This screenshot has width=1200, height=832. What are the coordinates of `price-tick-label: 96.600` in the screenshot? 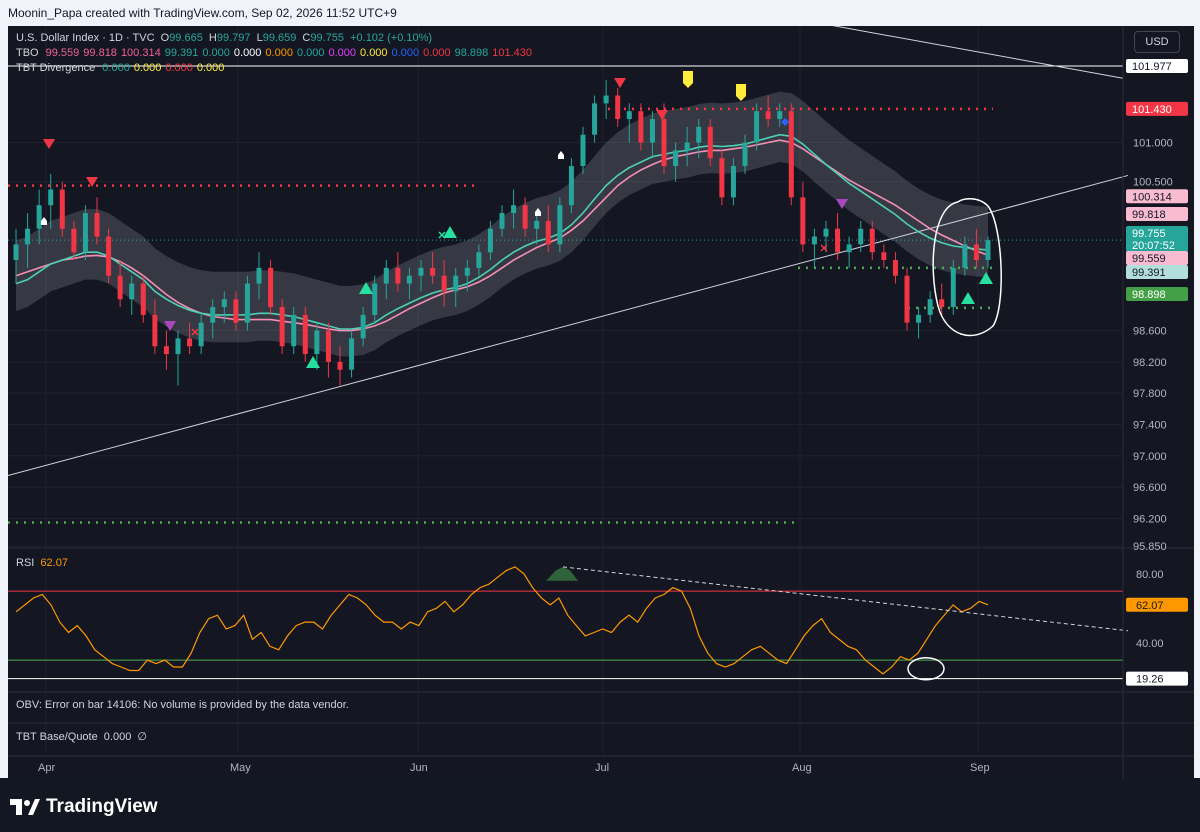 It's located at (1150, 488).